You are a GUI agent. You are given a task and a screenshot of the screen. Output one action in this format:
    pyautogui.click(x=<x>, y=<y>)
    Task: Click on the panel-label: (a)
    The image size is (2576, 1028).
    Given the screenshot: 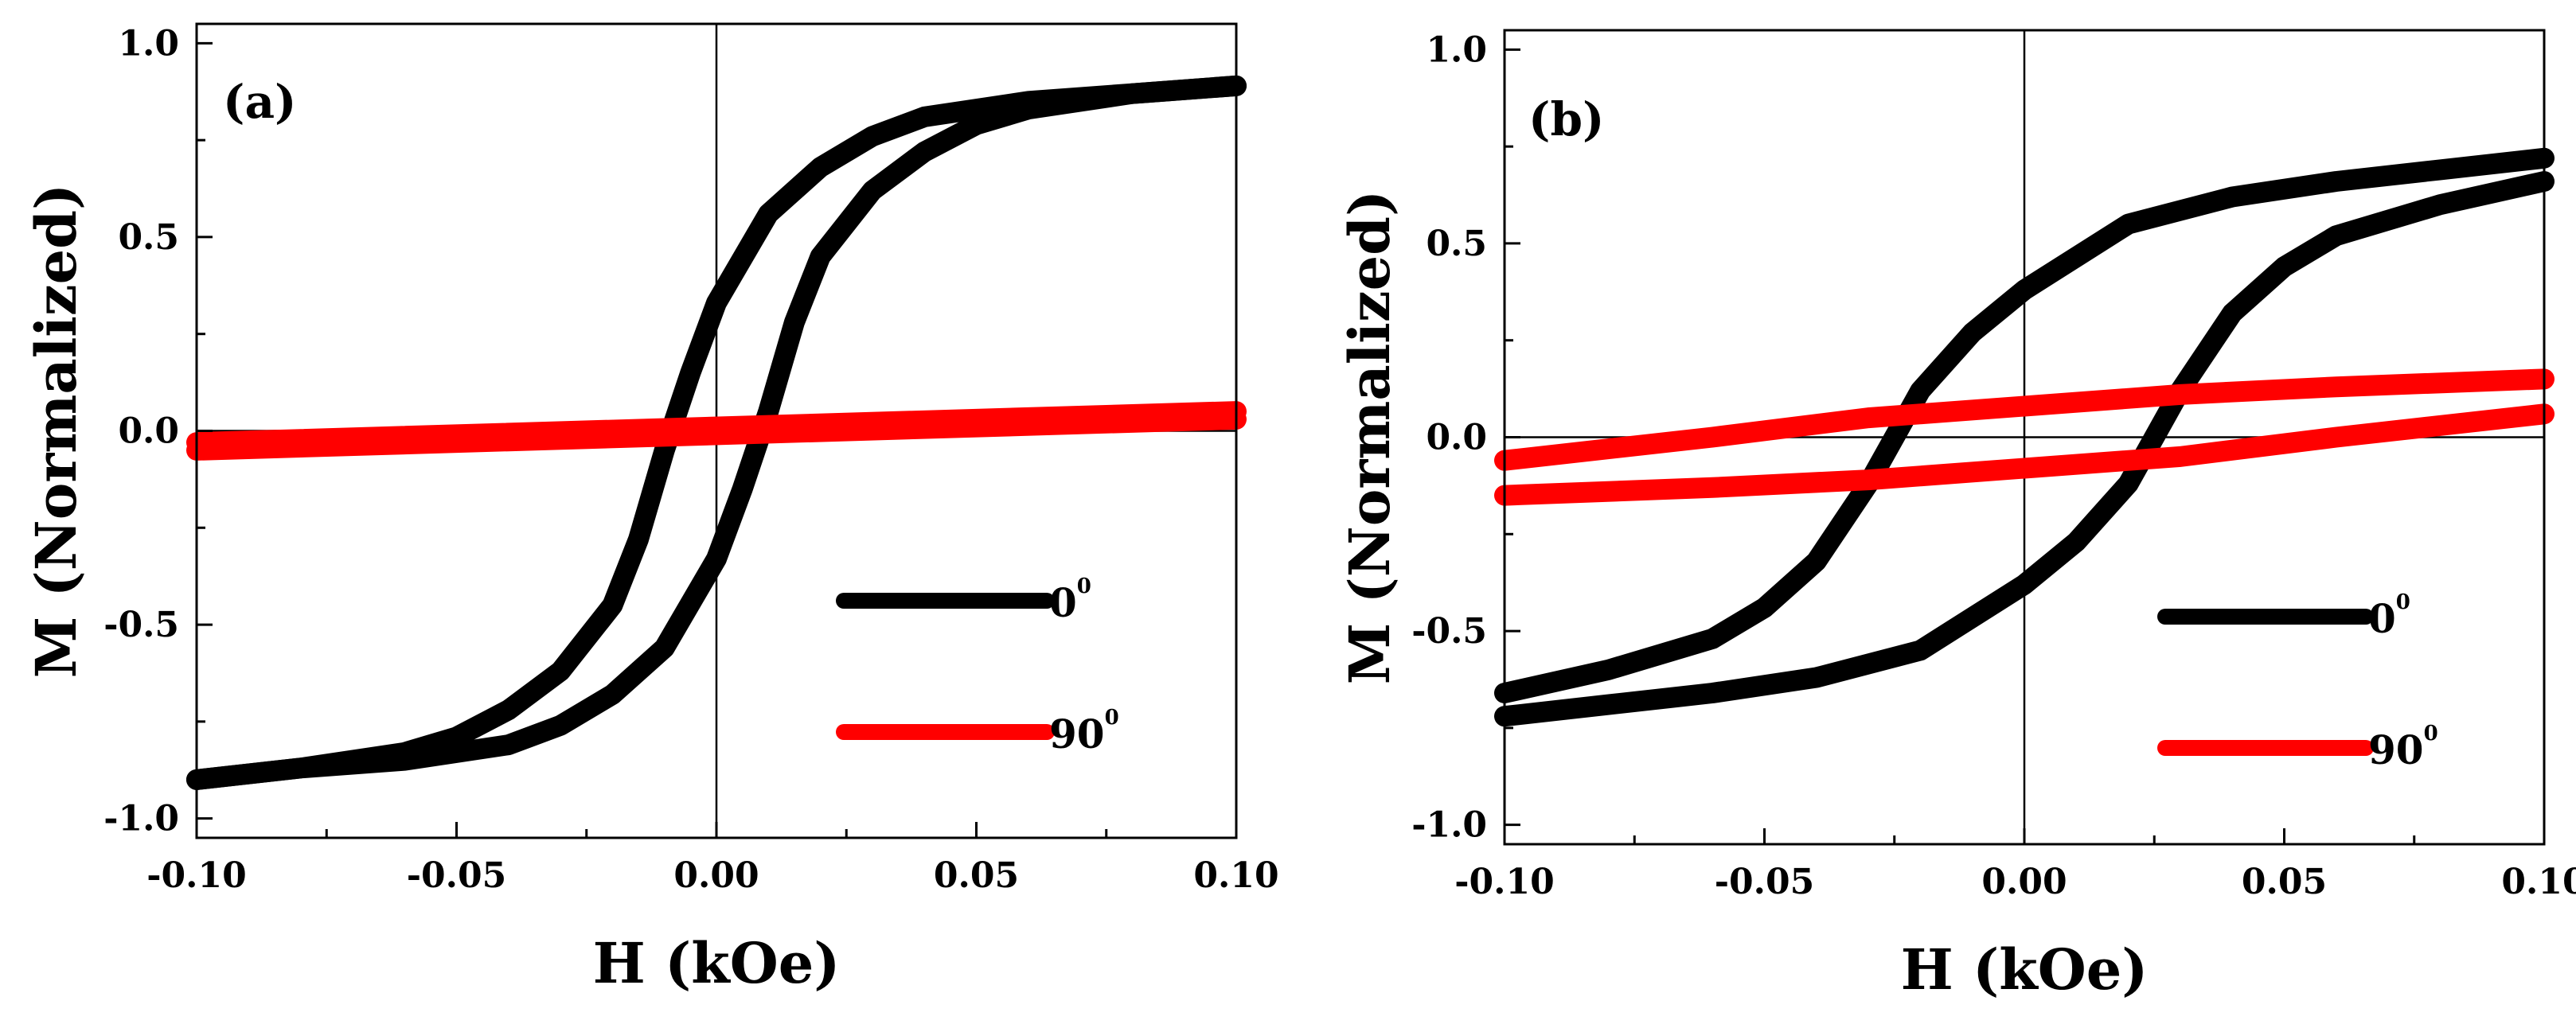 What is the action you would take?
    pyautogui.click(x=259, y=102)
    